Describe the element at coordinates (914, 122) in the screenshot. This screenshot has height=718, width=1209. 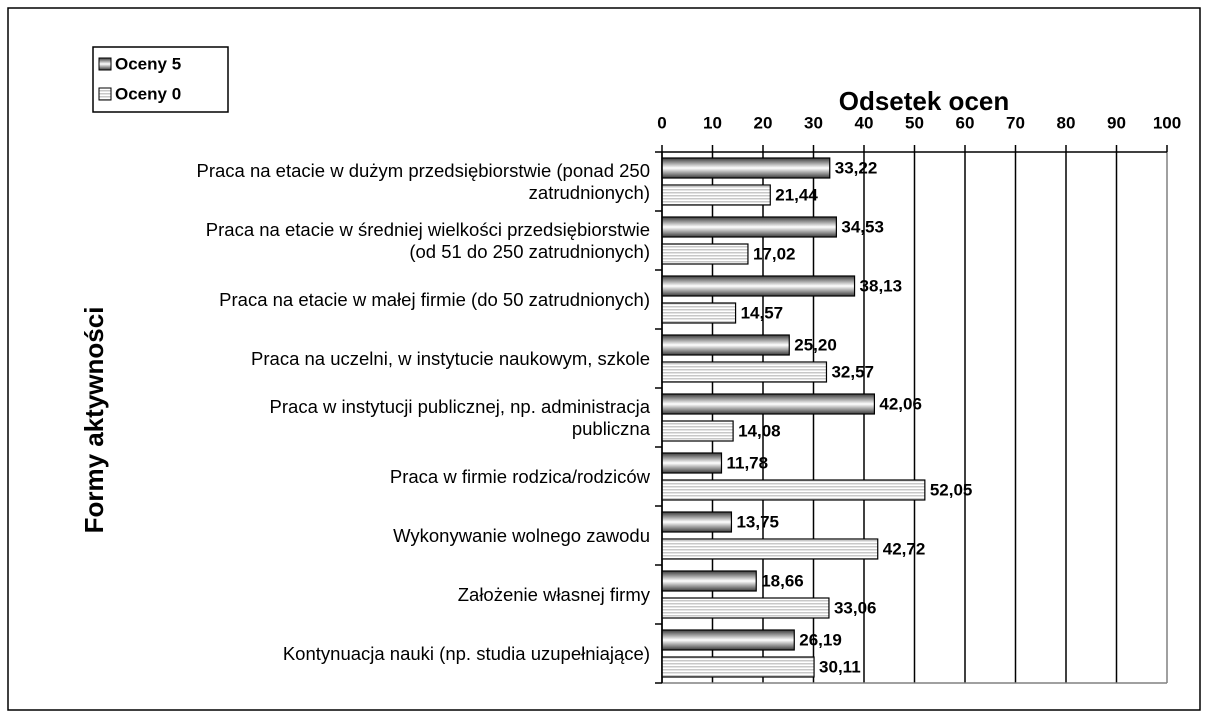
I see `x-tick-label: 50` at that location.